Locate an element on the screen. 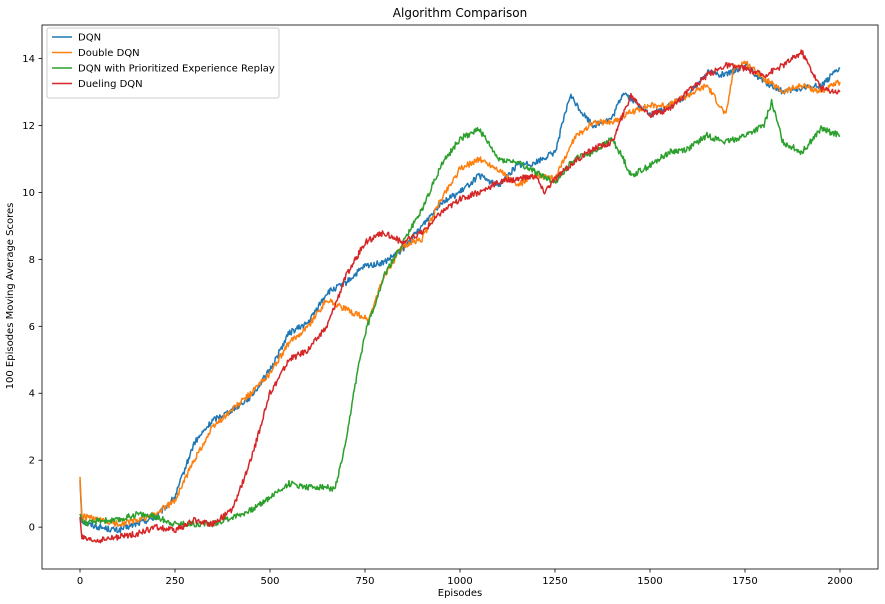 The width and height of the screenshot is (885, 604). y-tick-label: 12 is located at coordinates (28, 126).